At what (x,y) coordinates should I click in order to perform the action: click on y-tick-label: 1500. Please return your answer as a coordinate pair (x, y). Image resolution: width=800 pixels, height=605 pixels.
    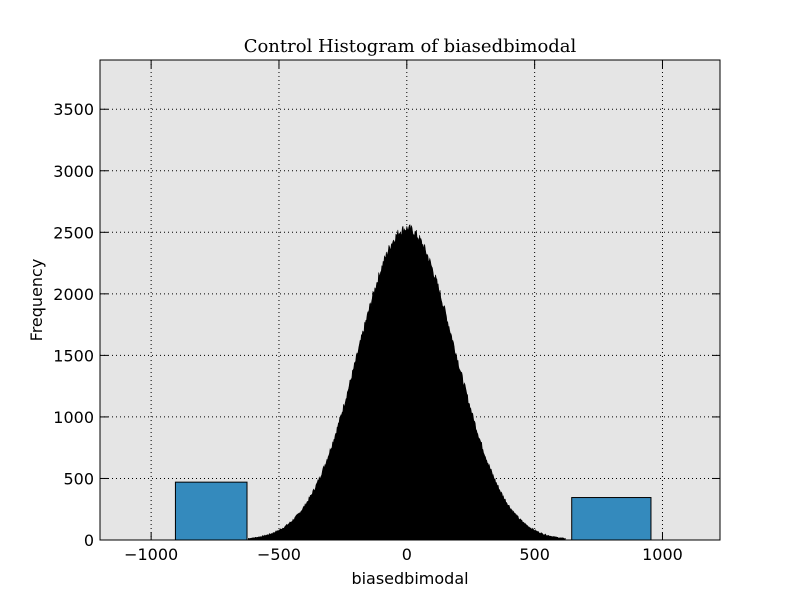
    Looking at the image, I should click on (73, 355).